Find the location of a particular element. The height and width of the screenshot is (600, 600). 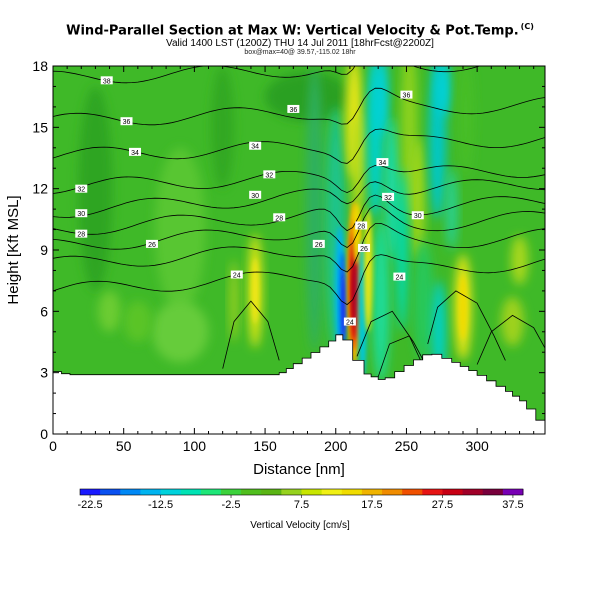

terrain-layer is located at coordinates (299, 384).